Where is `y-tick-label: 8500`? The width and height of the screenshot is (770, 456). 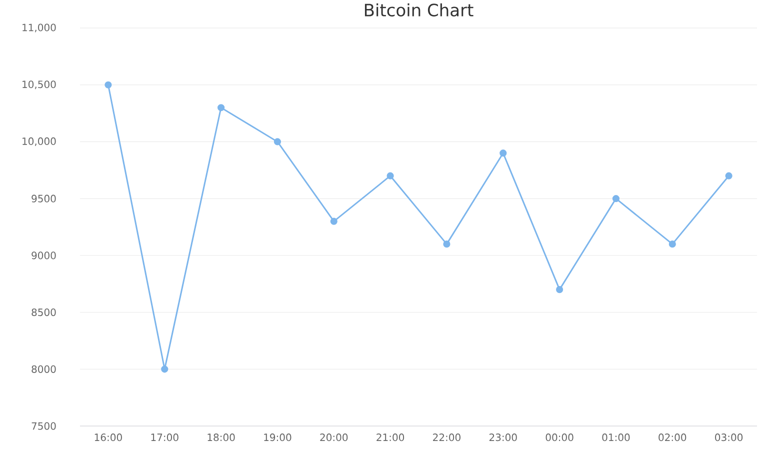
y-tick-label: 8500 is located at coordinates (44, 312).